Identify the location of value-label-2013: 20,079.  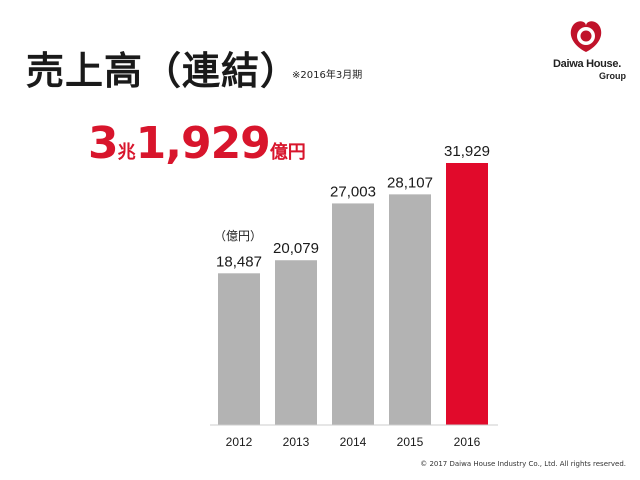
(296, 248).